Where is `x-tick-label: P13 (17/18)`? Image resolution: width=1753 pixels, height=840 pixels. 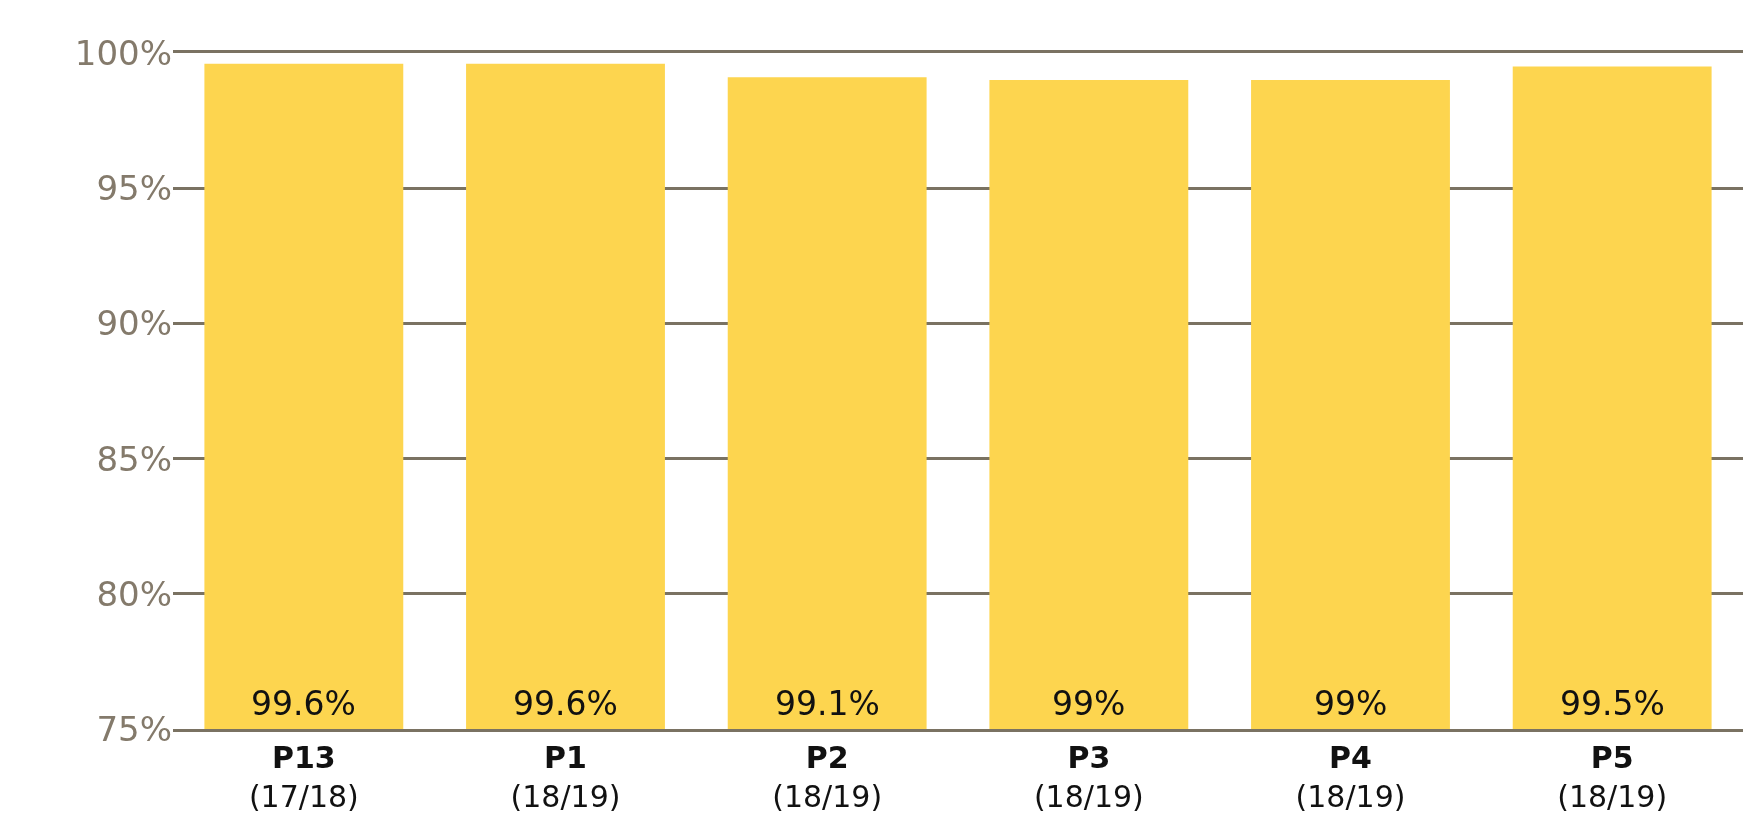
x-tick-label: P13 (17/18) is located at coordinates (303, 777).